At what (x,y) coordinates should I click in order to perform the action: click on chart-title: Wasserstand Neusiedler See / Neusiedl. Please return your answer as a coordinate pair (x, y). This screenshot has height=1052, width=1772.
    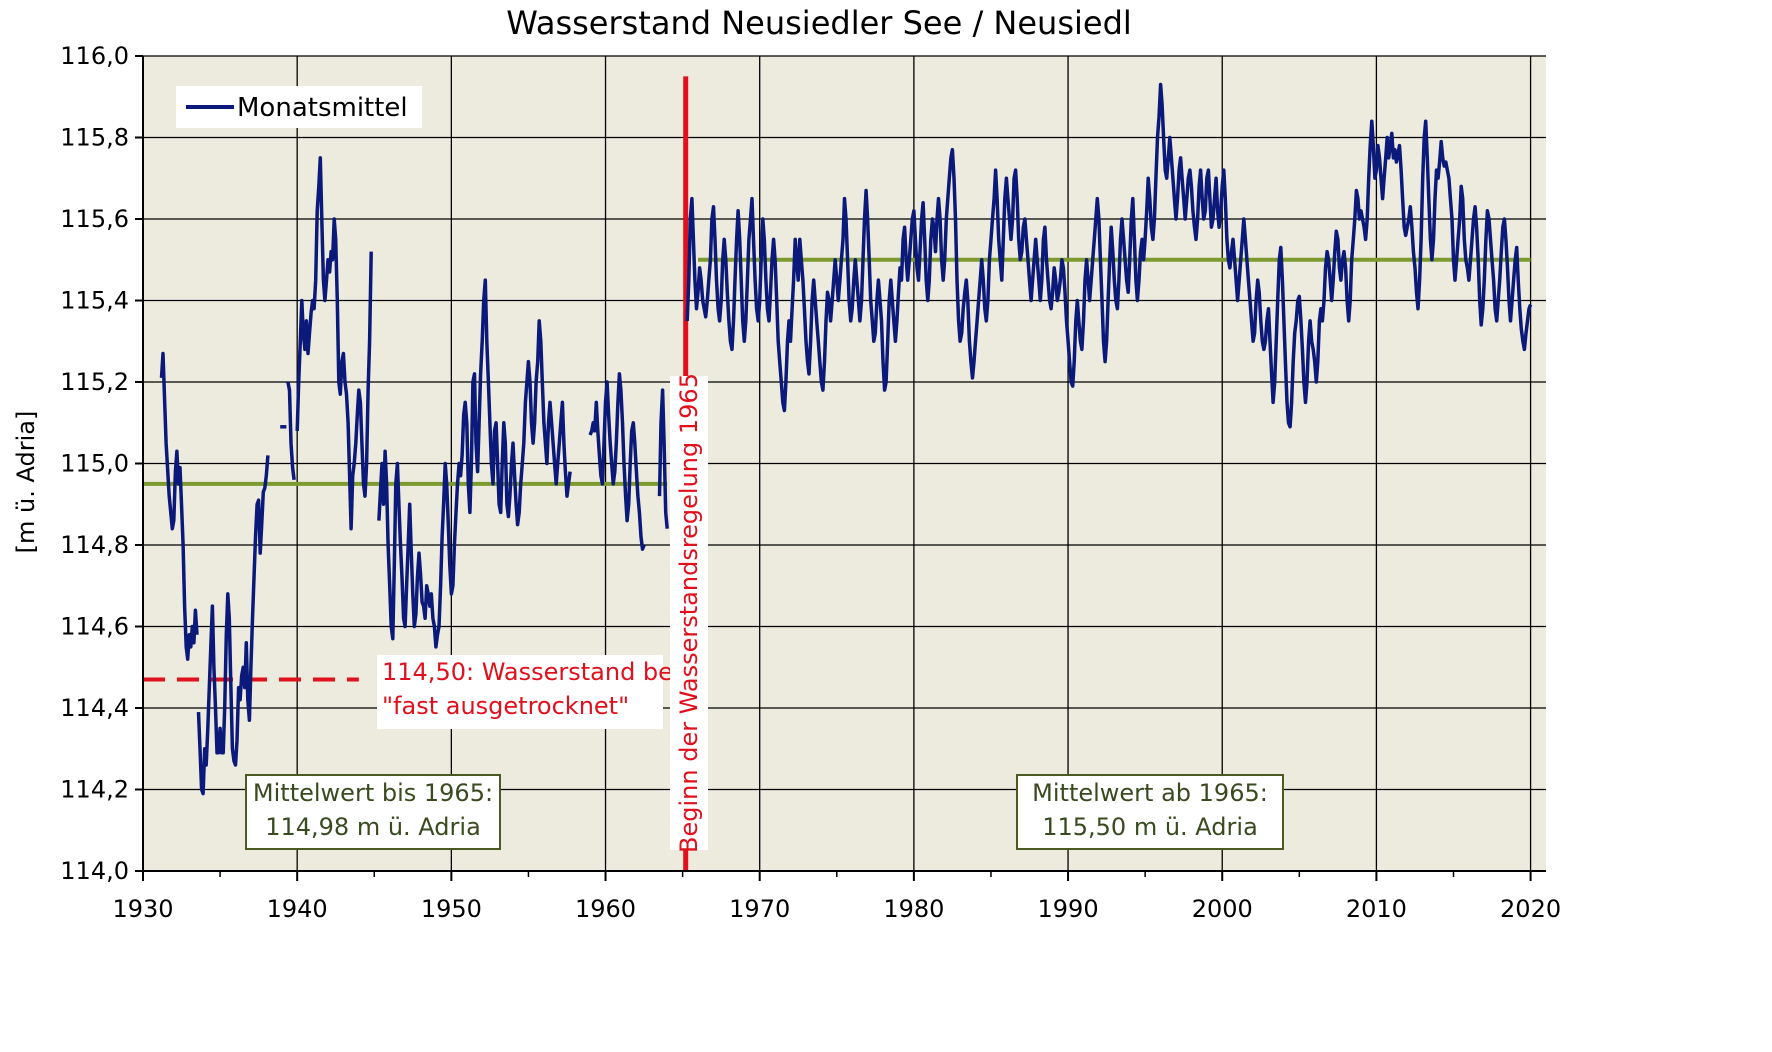
    Looking at the image, I should click on (819, 23).